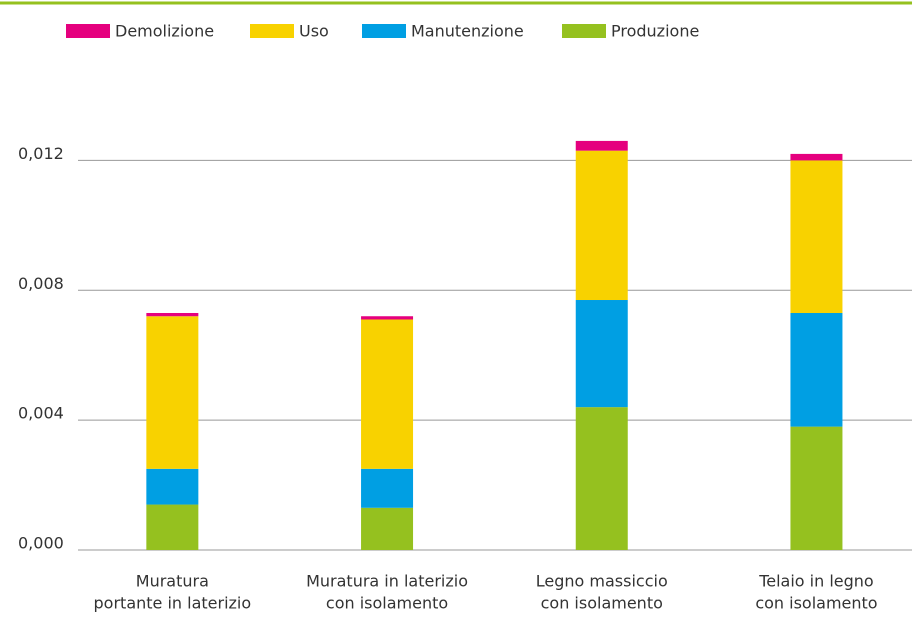 The width and height of the screenshot is (912, 627). What do you see at coordinates (41, 543) in the screenshot?
I see `y-tick-label: 0,000` at bounding box center [41, 543].